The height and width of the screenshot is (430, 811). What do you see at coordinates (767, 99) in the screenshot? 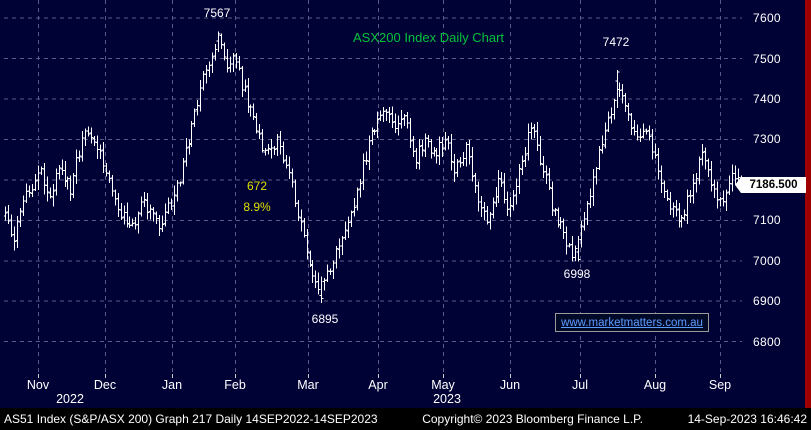
I see `y-axis-label-7400: 7400` at bounding box center [767, 99].